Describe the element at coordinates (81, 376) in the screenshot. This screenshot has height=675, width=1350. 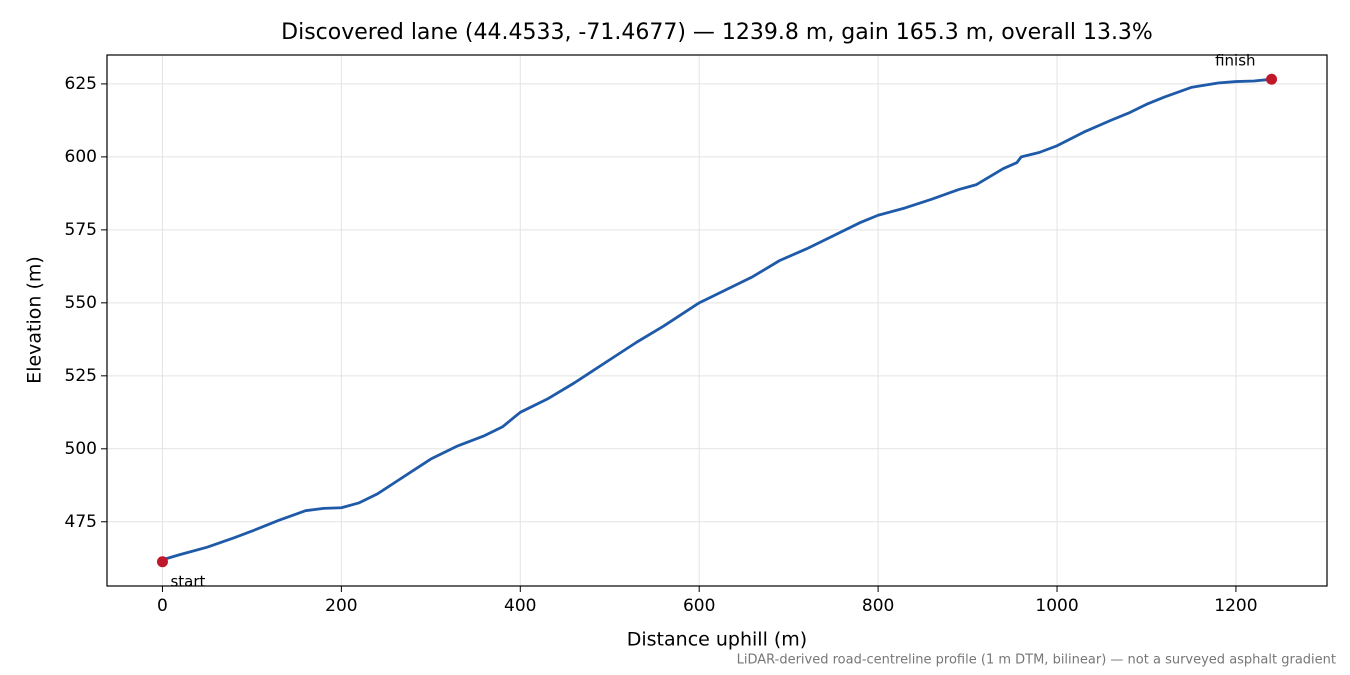
I see `y-tick-label: 525` at that location.